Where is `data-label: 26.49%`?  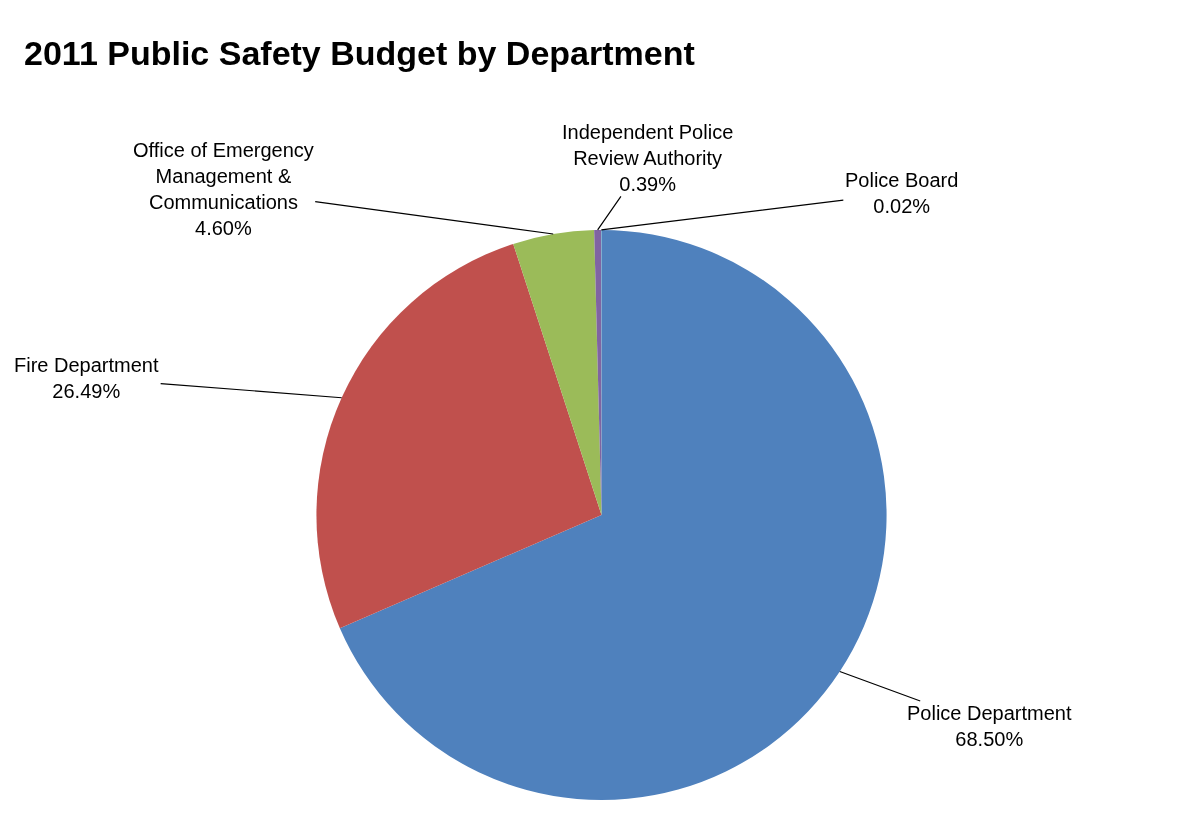
data-label: 26.49% is located at coordinates (86, 391).